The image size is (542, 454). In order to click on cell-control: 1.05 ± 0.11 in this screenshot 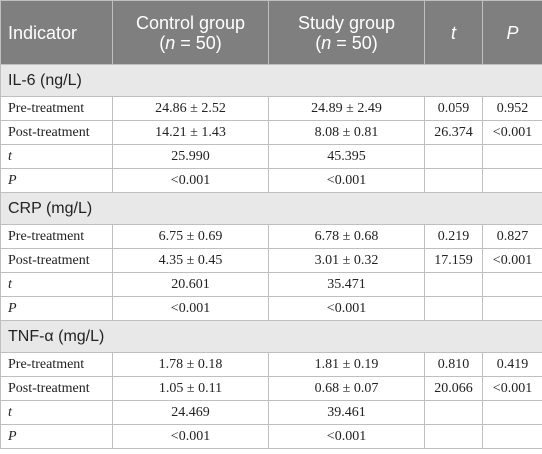, I will do `click(190, 388)`.